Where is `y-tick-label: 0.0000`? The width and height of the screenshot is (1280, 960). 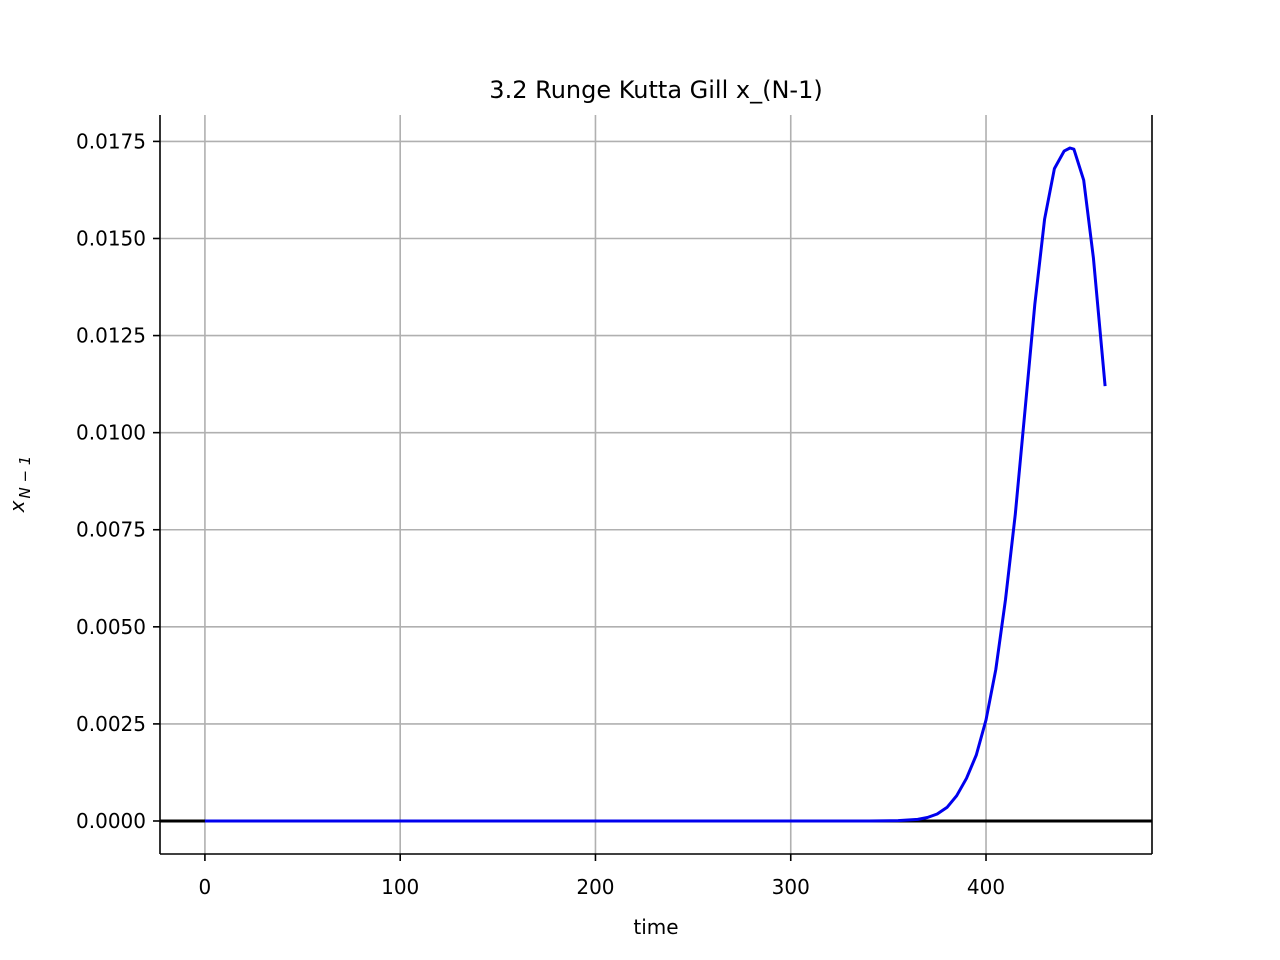
y-tick-label: 0.0000 is located at coordinates (111, 821).